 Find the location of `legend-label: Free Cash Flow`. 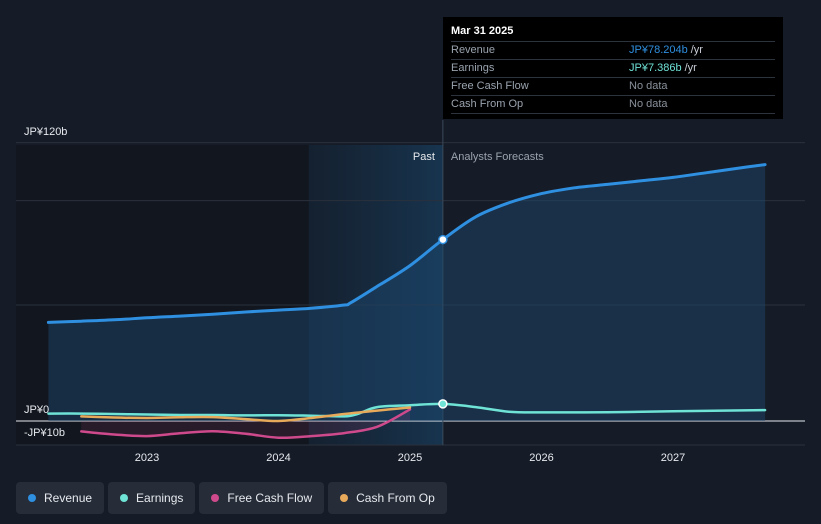

legend-label: Free Cash Flow is located at coordinates (270, 498).